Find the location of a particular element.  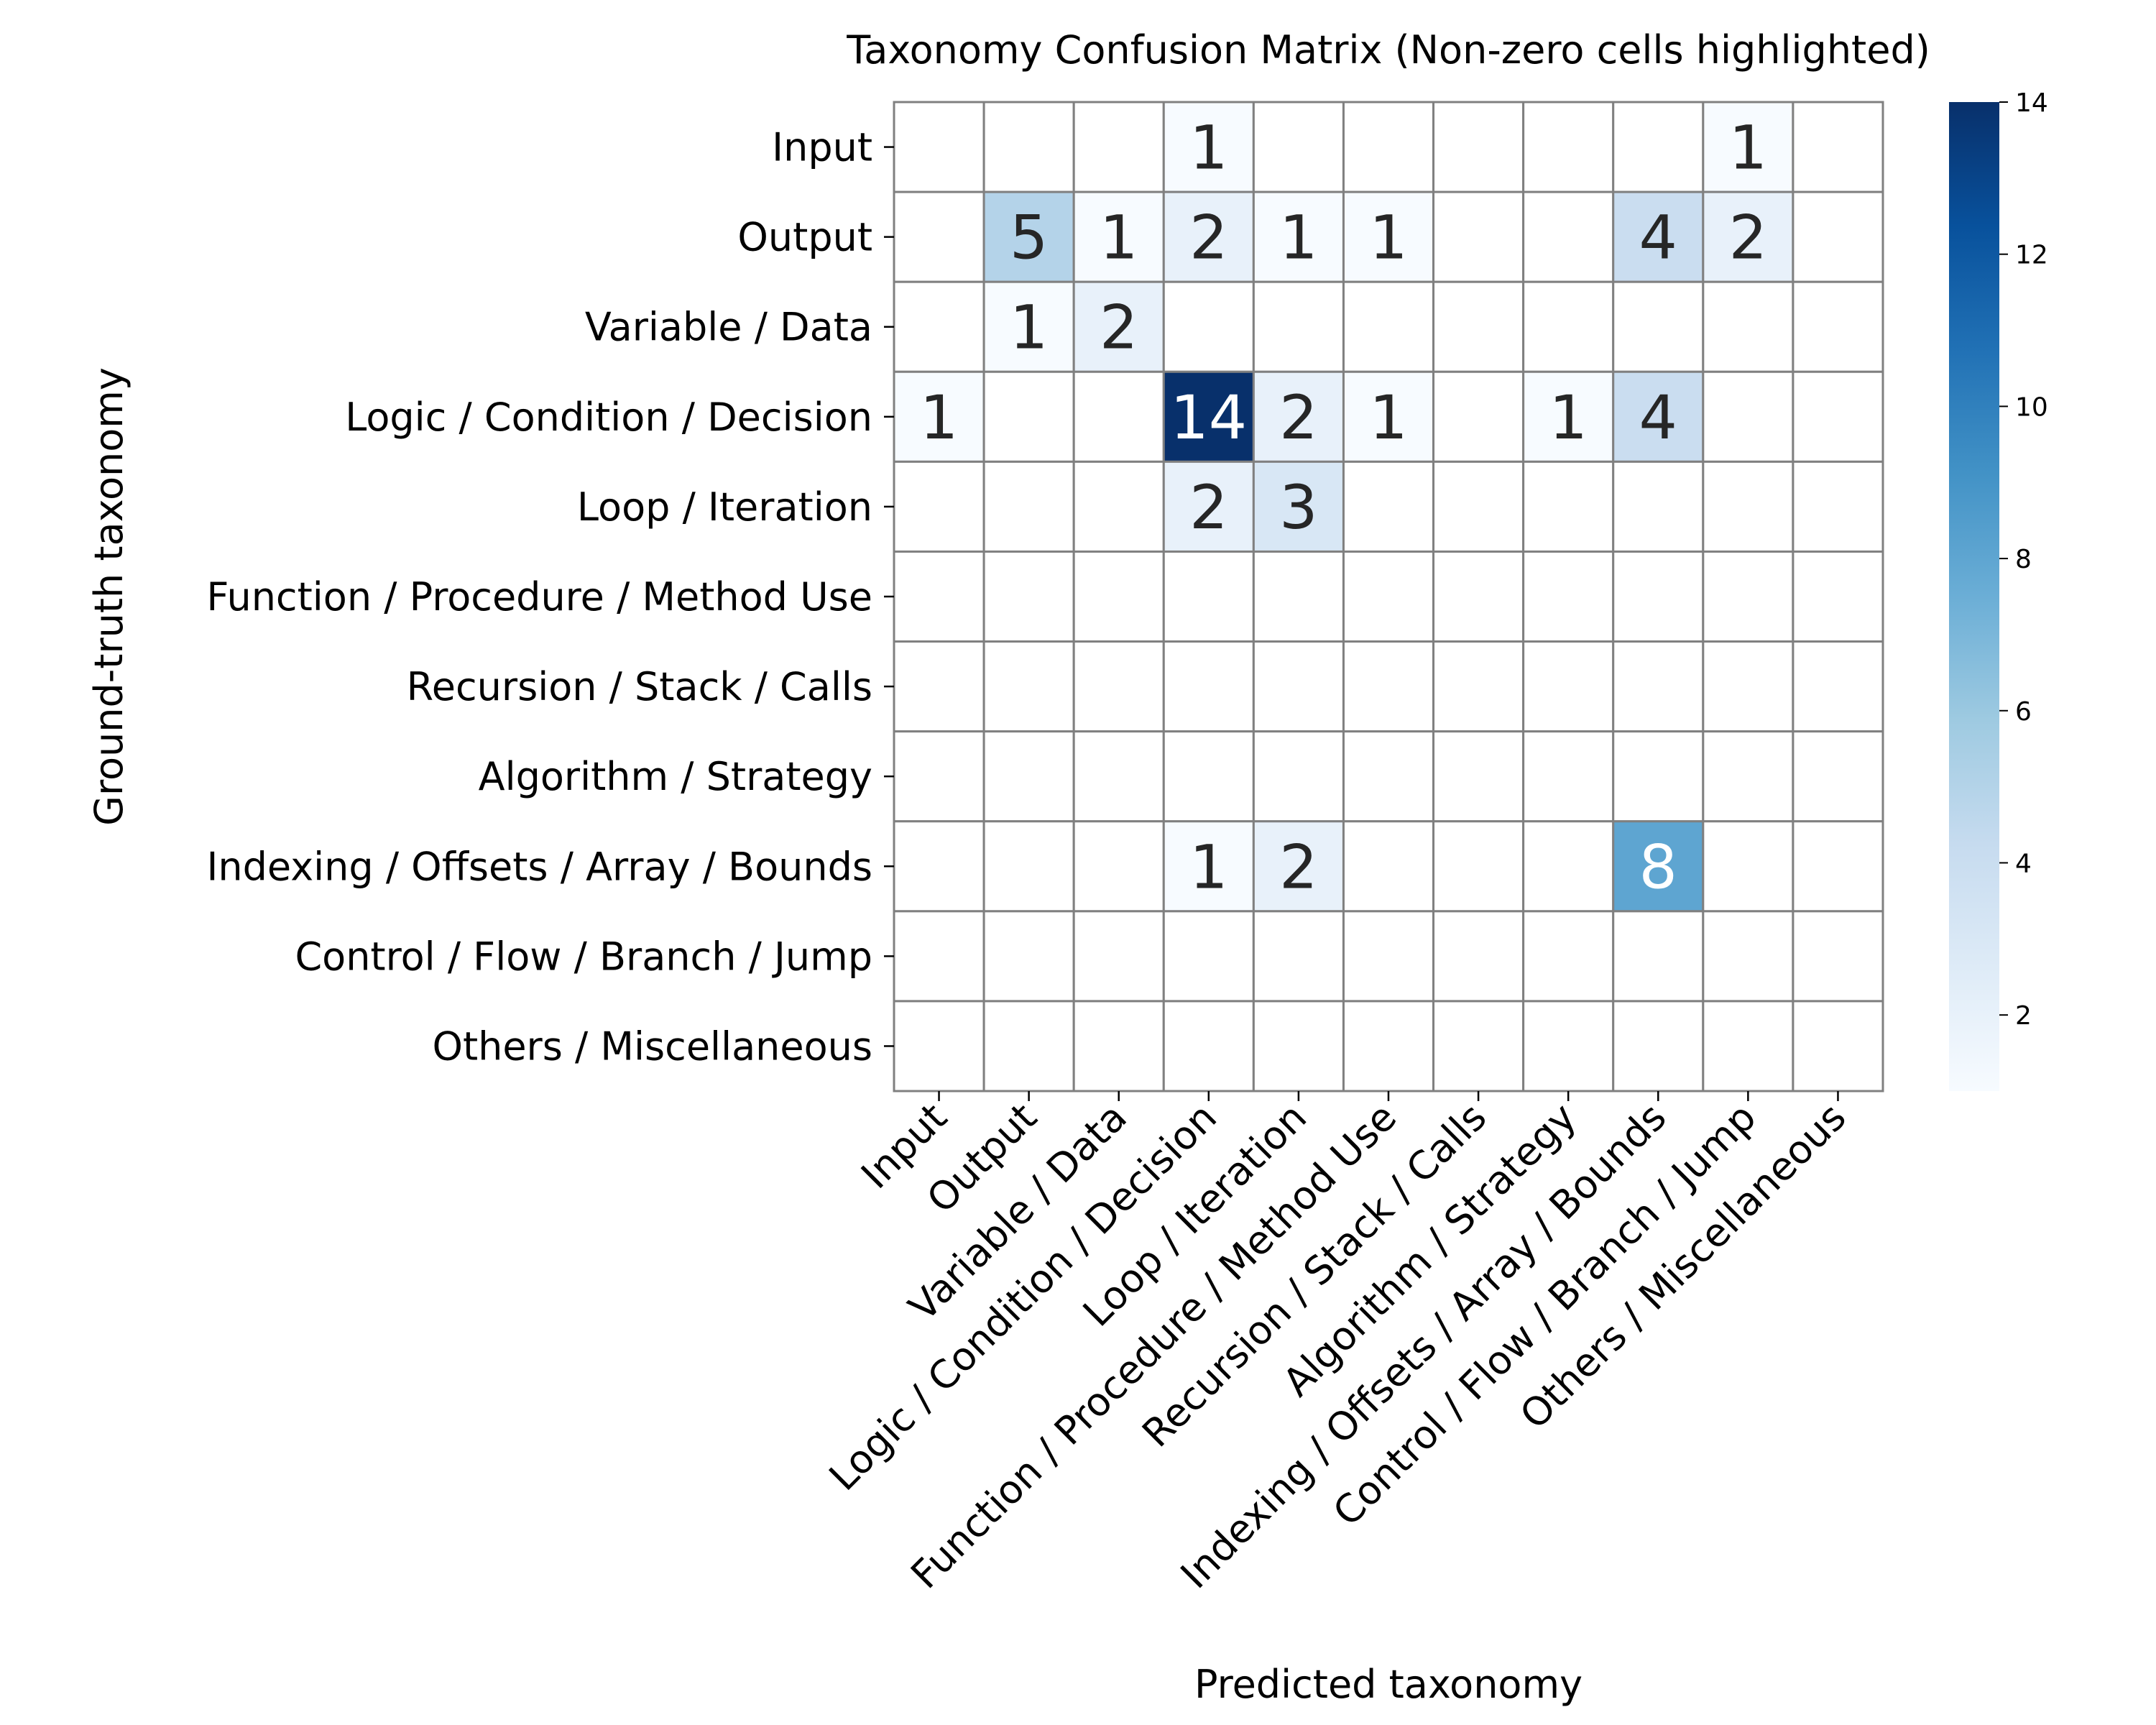

y-tick-label: Control / Flow / Branch / Jump is located at coordinates (583, 956).